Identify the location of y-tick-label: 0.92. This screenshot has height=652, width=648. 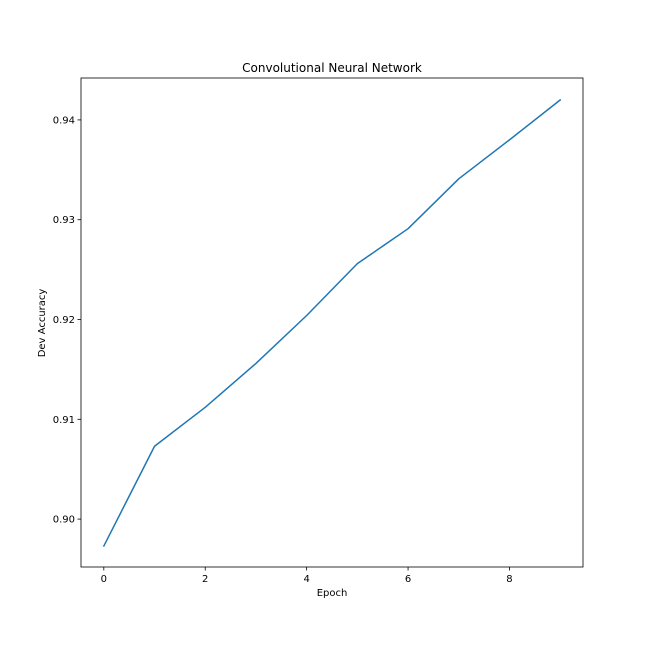
(64, 320).